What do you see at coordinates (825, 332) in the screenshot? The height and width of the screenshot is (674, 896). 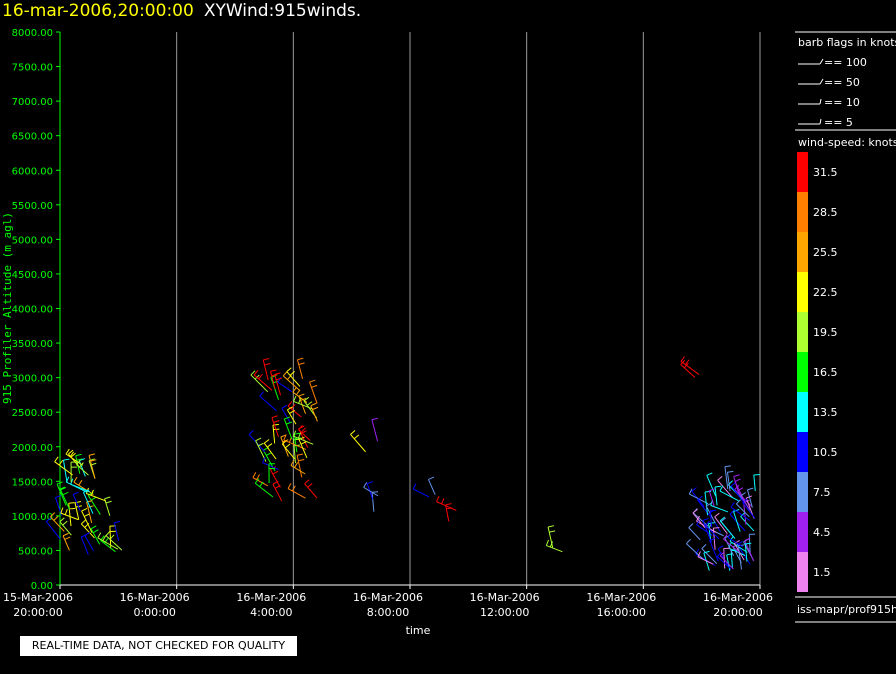 I see `speed-legend-label: 19.5` at bounding box center [825, 332].